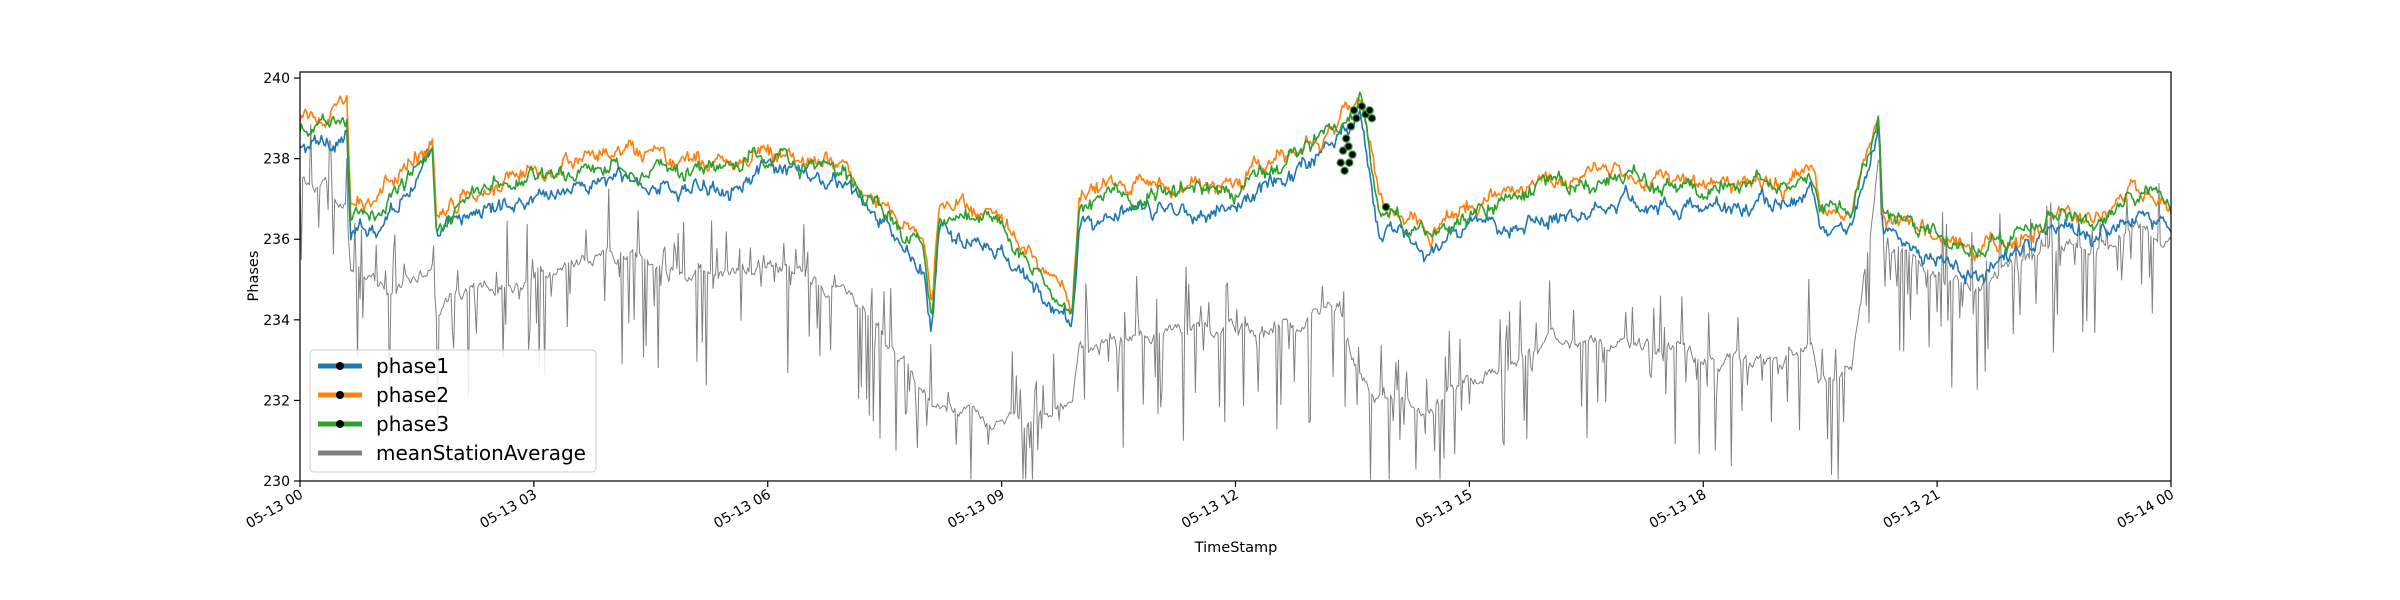 Image resolution: width=2400 pixels, height=600 pixels. What do you see at coordinates (508, 509) in the screenshot?
I see `x-tick-label: 05-13 03` at bounding box center [508, 509].